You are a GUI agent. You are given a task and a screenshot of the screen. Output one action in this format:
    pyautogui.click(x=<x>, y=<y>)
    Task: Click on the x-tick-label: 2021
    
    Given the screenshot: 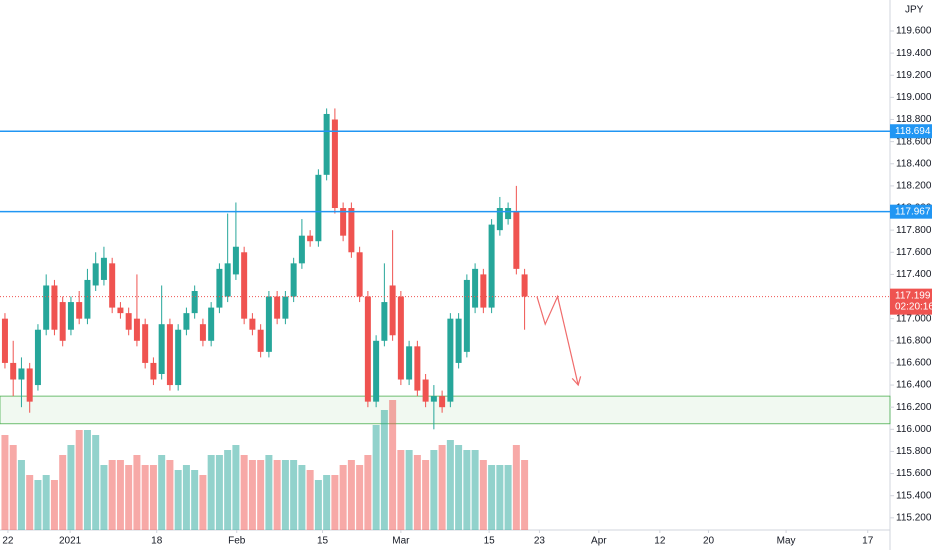 What is the action you would take?
    pyautogui.click(x=70, y=541)
    